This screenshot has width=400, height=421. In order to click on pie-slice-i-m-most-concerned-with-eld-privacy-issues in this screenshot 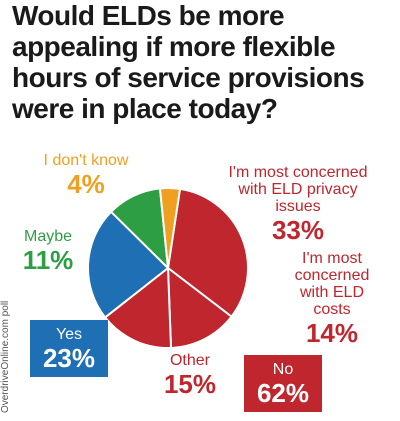, I will do `click(207, 253)`.